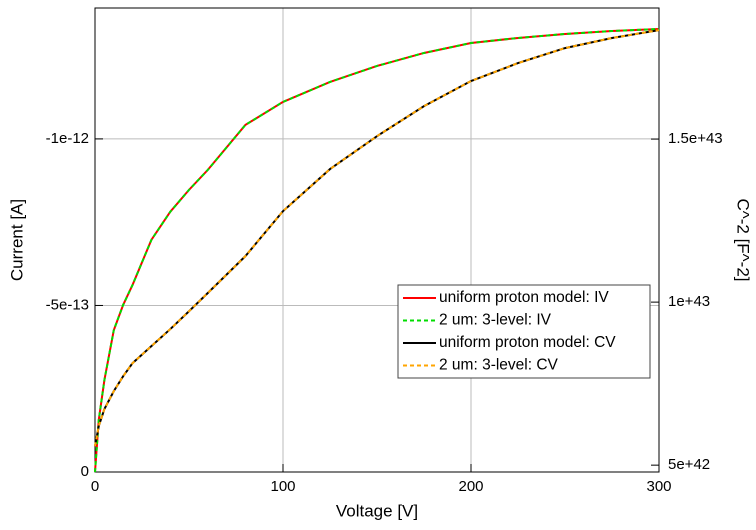  Describe the element at coordinates (16, 240) in the screenshot. I see `y-axis-label: Current [A]` at that location.